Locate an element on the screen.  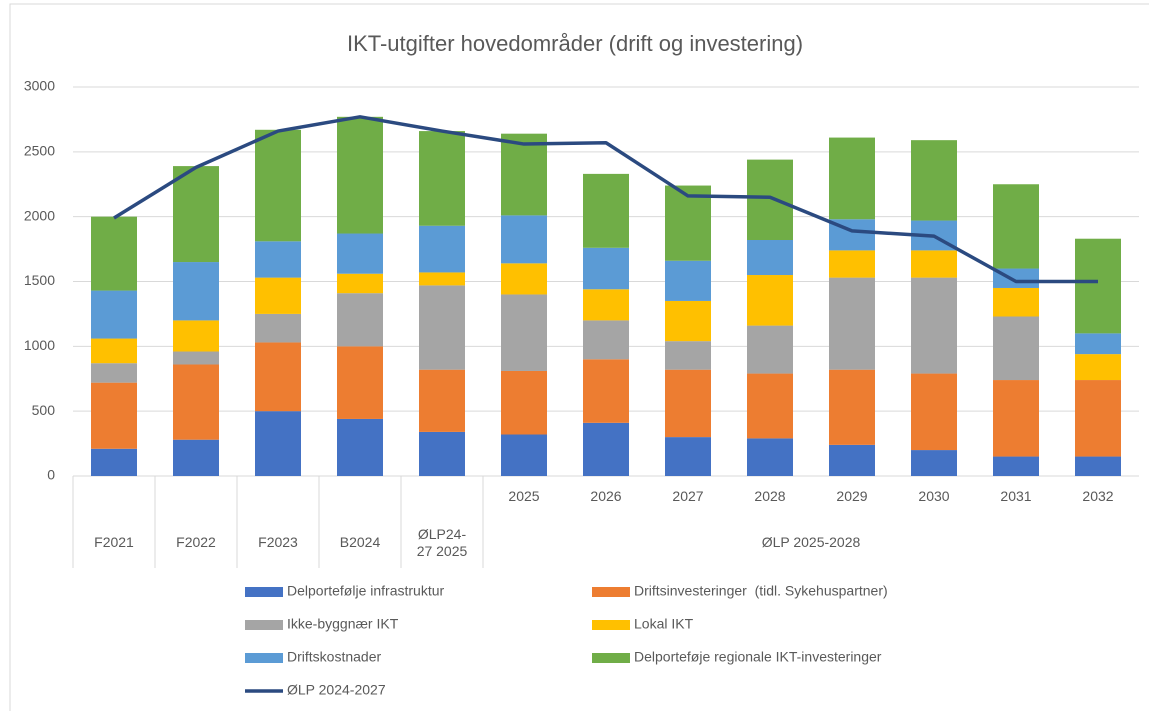
x-tick-label: F2021 is located at coordinates (114, 542).